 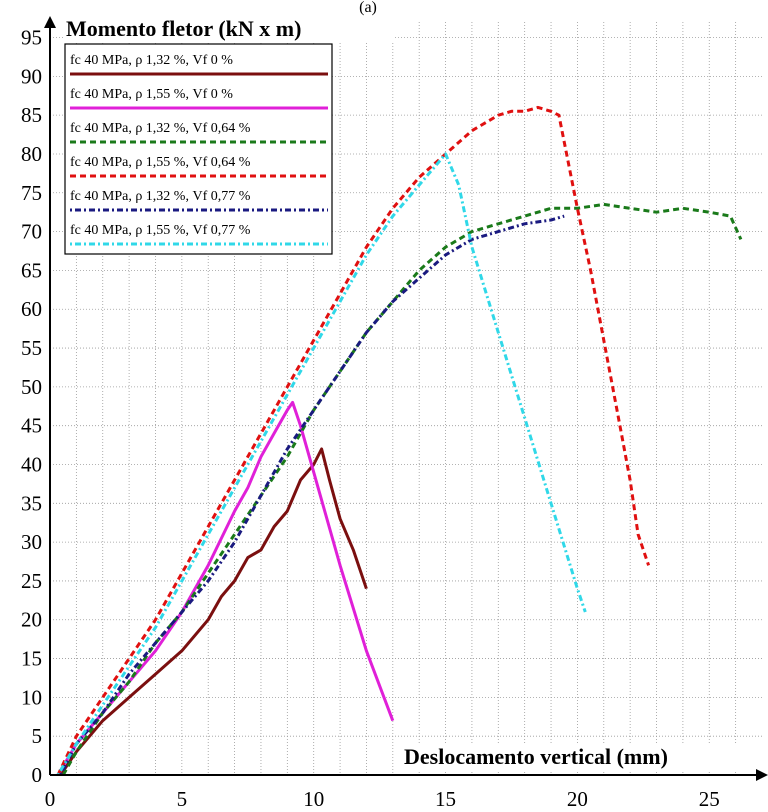 What do you see at coordinates (31, 154) in the screenshot?
I see `y-tick-label: 80` at bounding box center [31, 154].